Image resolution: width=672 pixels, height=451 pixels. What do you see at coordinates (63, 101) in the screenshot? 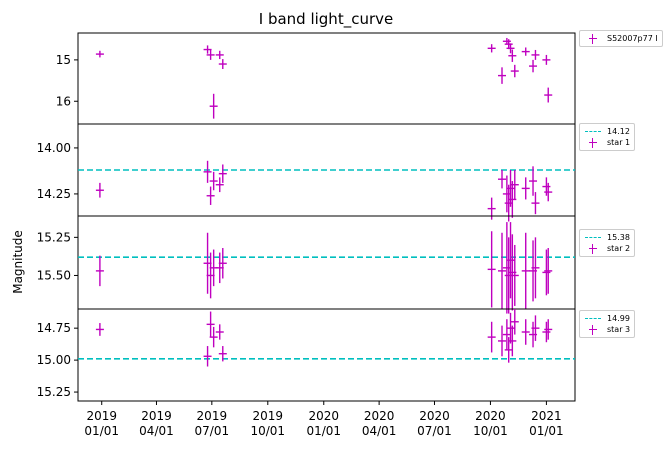
I see `y-tick-label: 16` at bounding box center [63, 101].